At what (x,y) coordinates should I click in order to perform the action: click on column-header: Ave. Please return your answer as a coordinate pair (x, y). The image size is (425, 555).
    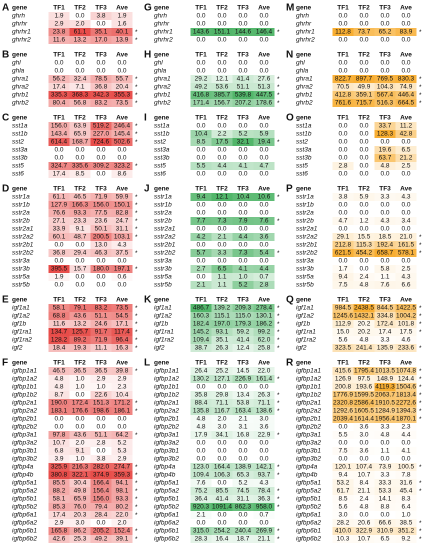
    Looking at the image, I should click on (264, 189).